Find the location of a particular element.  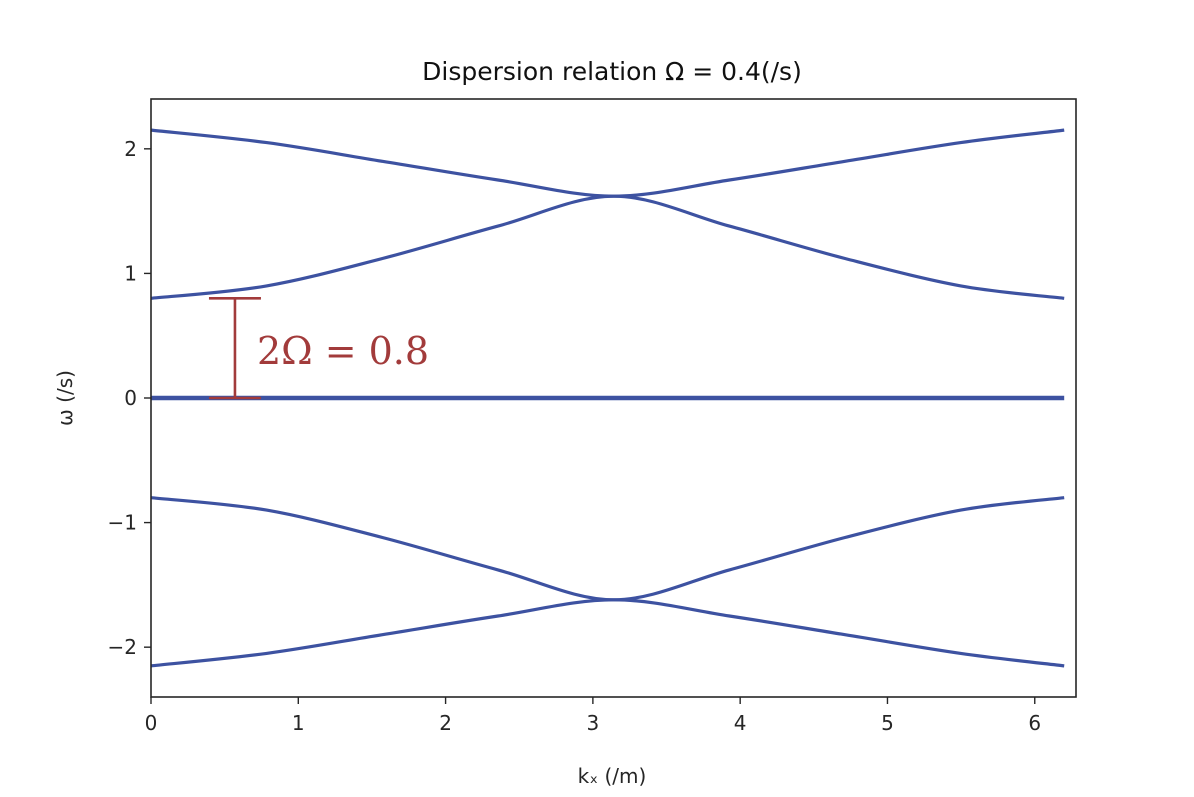

y-axis-ticks: −2 −1 0 1 2 is located at coordinates (129, 398).